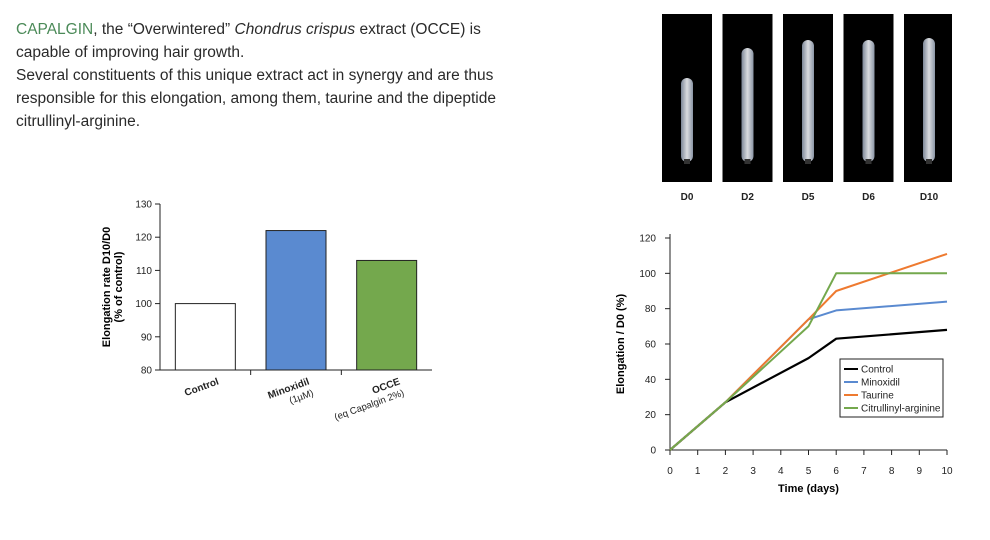 The width and height of the screenshot is (990, 540). What do you see at coordinates (753, 471) in the screenshot?
I see `x-tick-label: 3` at bounding box center [753, 471].